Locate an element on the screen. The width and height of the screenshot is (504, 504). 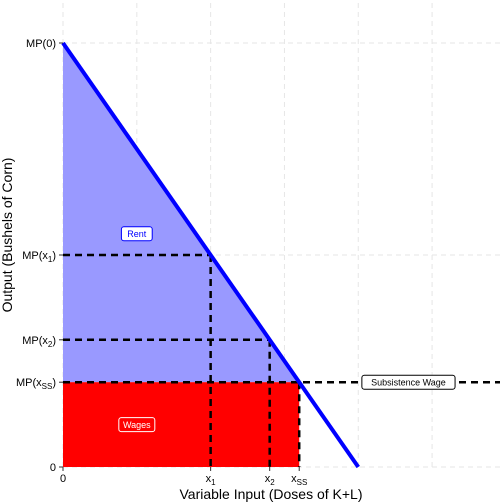
y-tick-label: MP(xSS) is located at coordinates (36, 384).